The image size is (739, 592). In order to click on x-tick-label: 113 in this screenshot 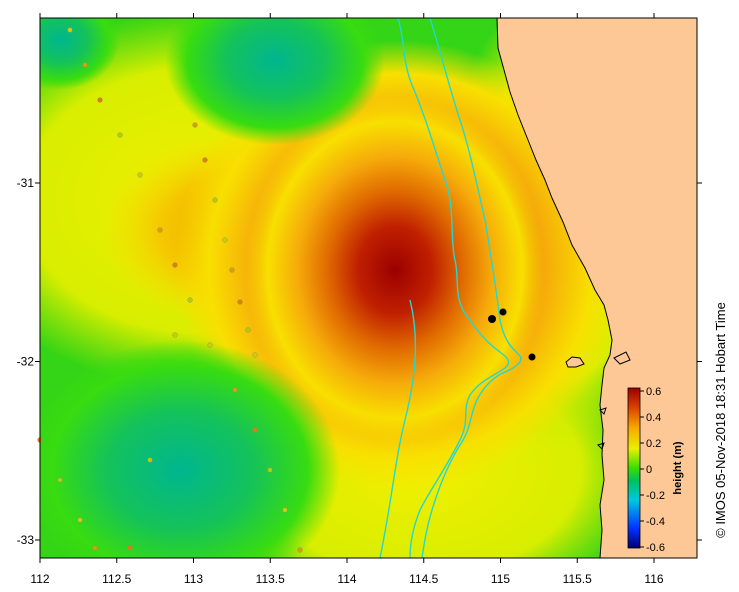, I will do `click(193, 579)`.